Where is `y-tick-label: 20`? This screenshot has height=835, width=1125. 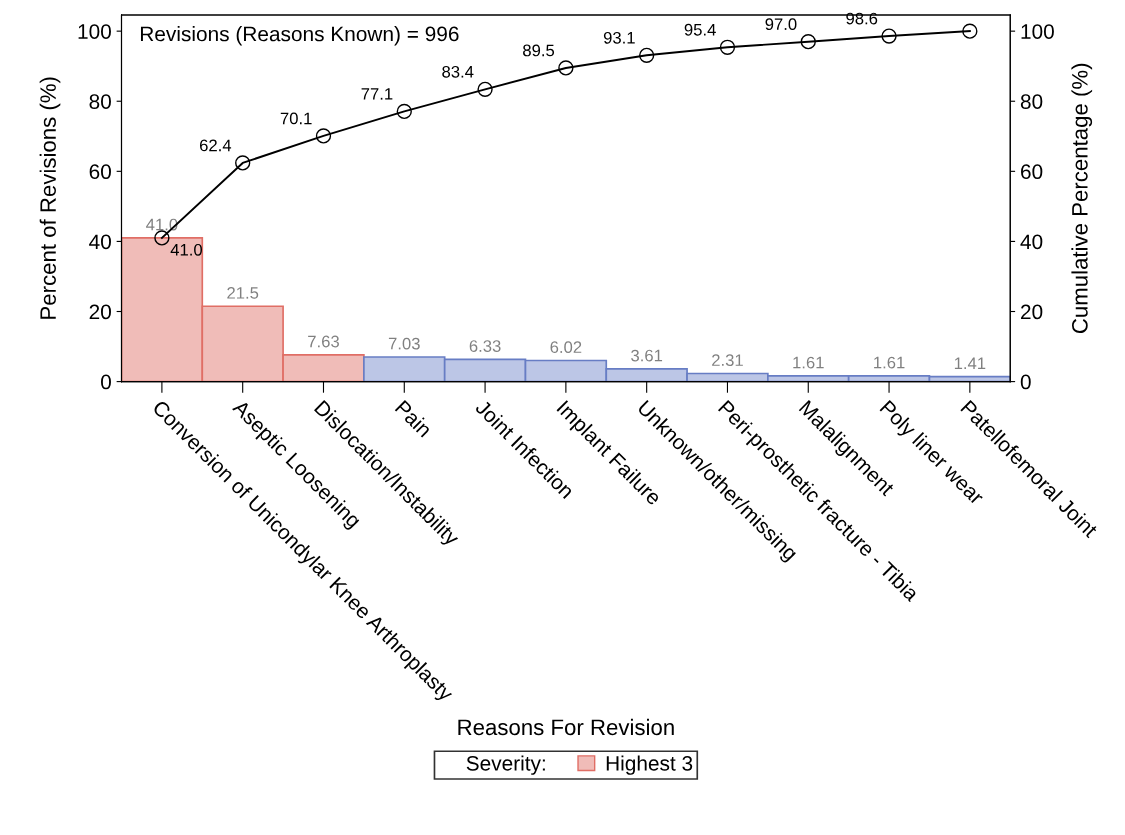 y-tick-label: 20 is located at coordinates (100, 312).